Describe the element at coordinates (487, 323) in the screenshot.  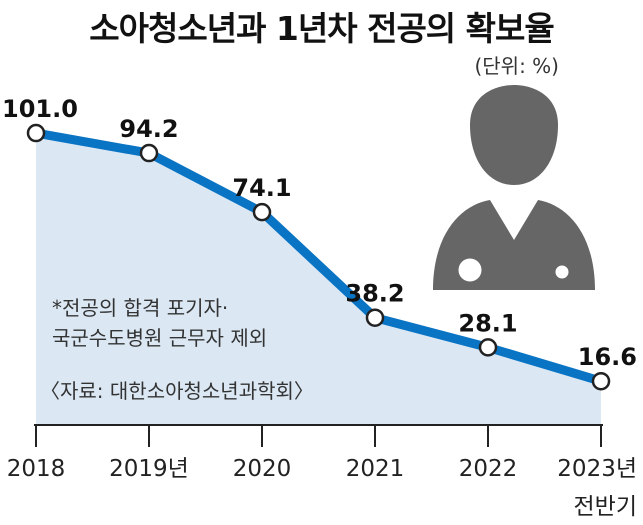
I see `data-label: 28.1` at that location.